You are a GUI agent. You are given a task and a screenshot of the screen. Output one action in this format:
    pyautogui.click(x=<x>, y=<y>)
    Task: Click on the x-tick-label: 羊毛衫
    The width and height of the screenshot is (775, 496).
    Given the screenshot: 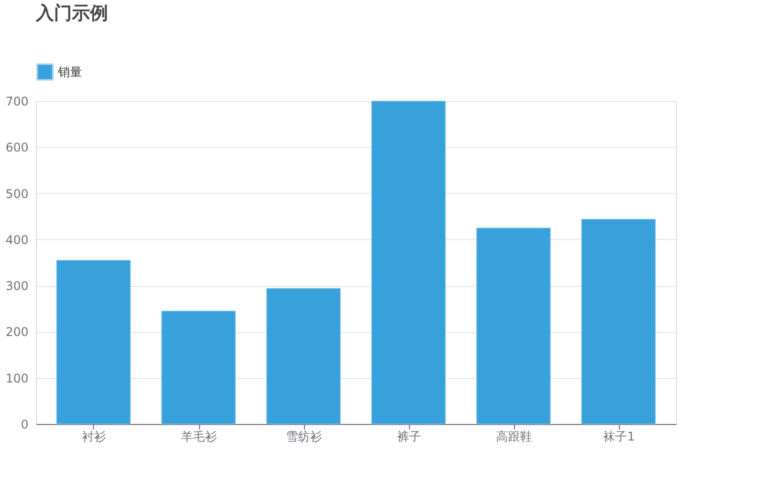 What is the action you would take?
    pyautogui.click(x=199, y=437)
    